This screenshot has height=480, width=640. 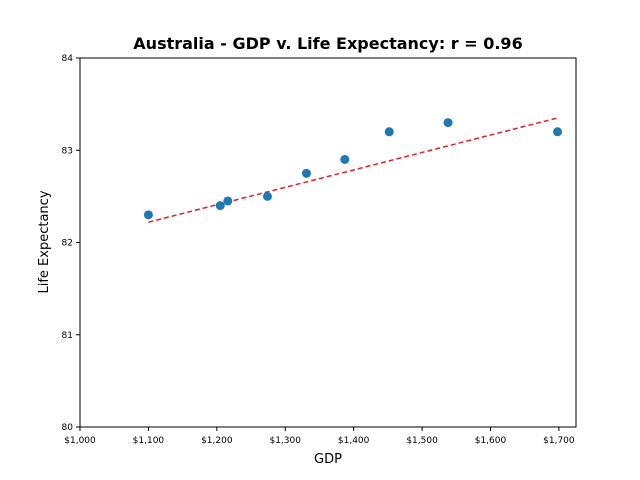 I want to click on x-tick-label: $1,200, so click(x=217, y=441).